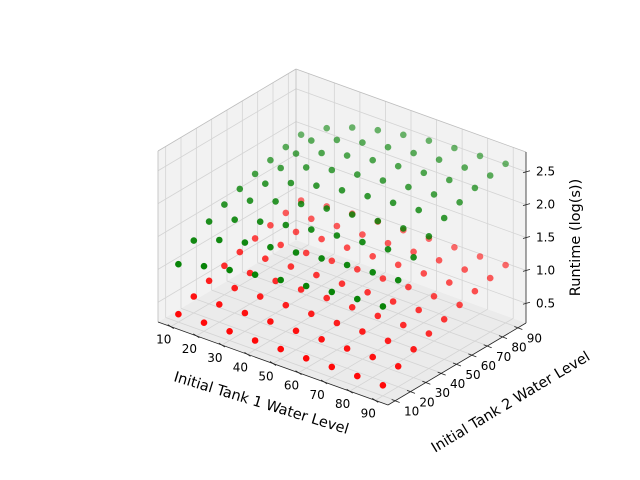 This screenshot has width=640, height=480. What do you see at coordinates (240, 367) in the screenshot?
I see `x-tick-label: 40` at bounding box center [240, 367].